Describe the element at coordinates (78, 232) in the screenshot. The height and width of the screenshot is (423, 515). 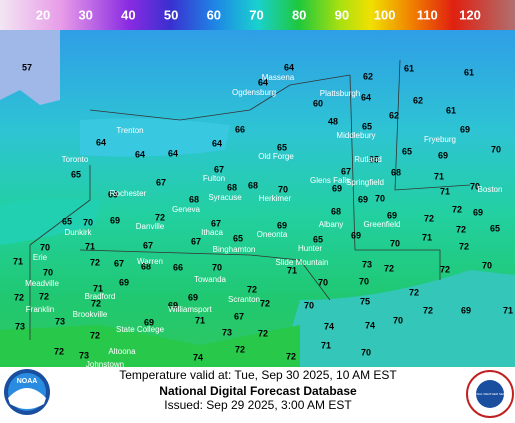
I see `place-name: Dunkirk` at that location.